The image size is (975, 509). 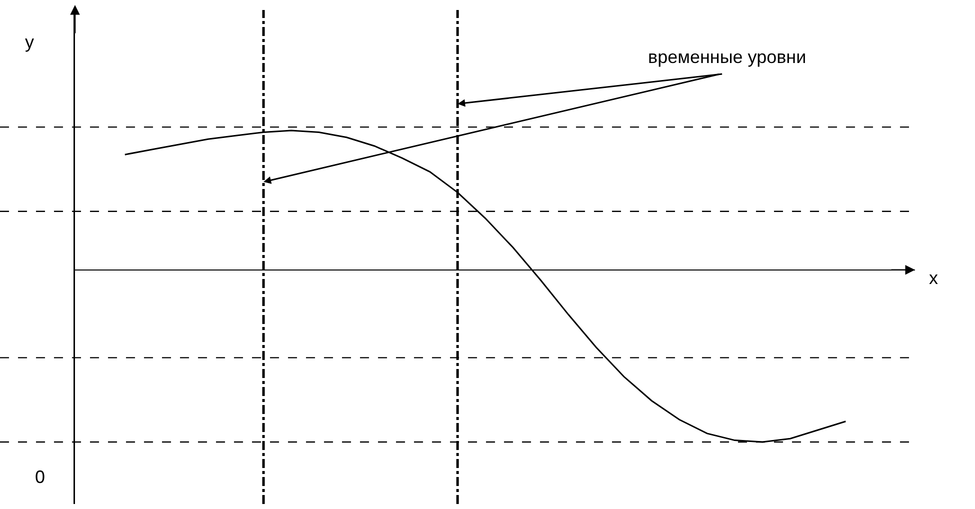 What do you see at coordinates (727, 57) in the screenshot?
I see `text: временные уровни` at bounding box center [727, 57].